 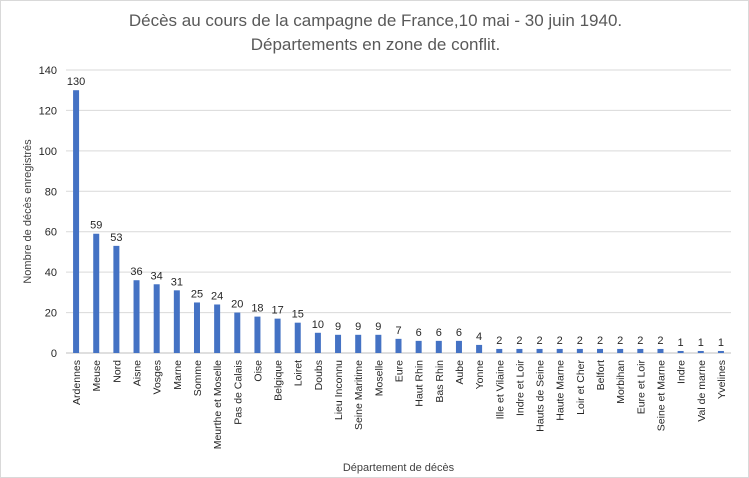 What do you see at coordinates (96, 226) in the screenshot?
I see `data-label: 59` at bounding box center [96, 226].